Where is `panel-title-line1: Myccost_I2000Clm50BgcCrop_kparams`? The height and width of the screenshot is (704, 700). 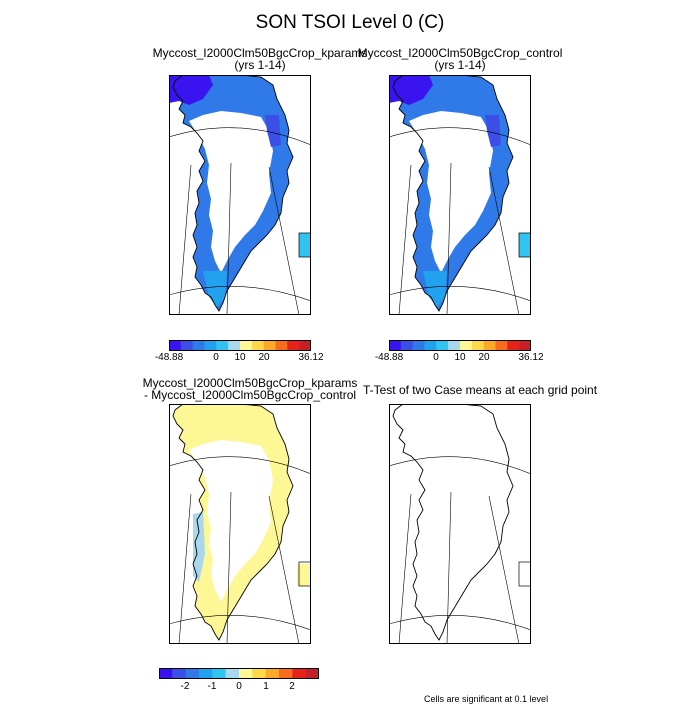 panel-title-line1: Myccost_I2000Clm50BgcCrop_kparams is located at coordinates (250, 383).